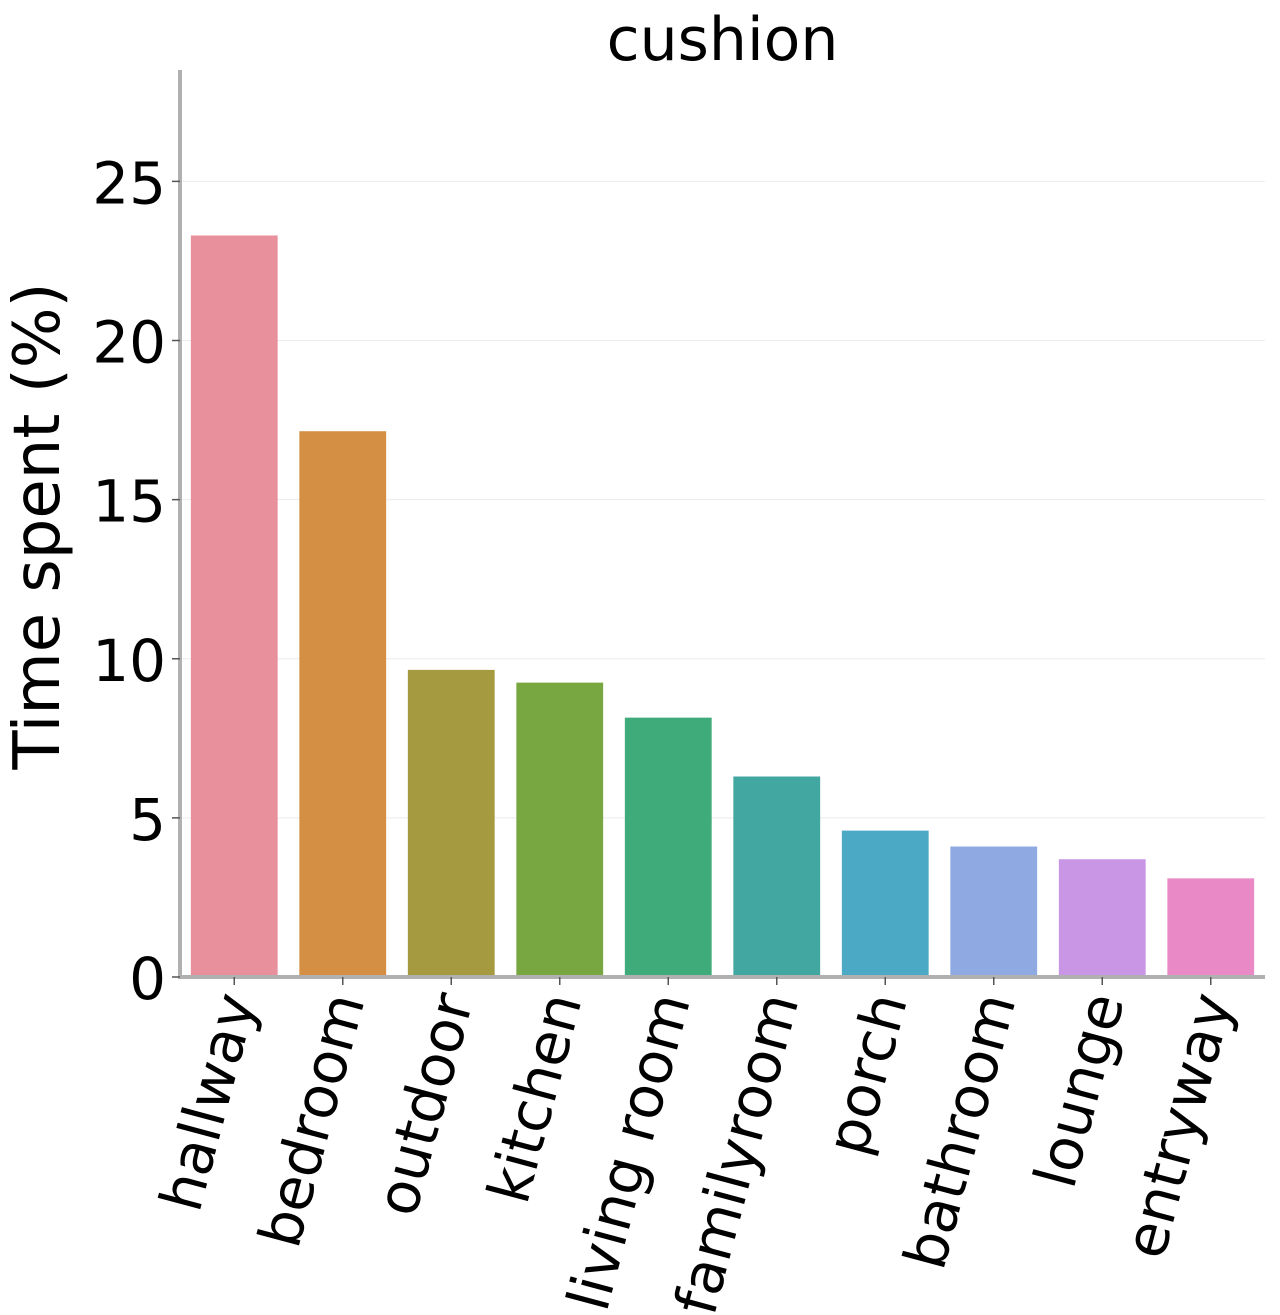 This screenshot has width=1280, height=1315. Describe the element at coordinates (722, 40) in the screenshot. I see `chart-title: cushion` at that location.